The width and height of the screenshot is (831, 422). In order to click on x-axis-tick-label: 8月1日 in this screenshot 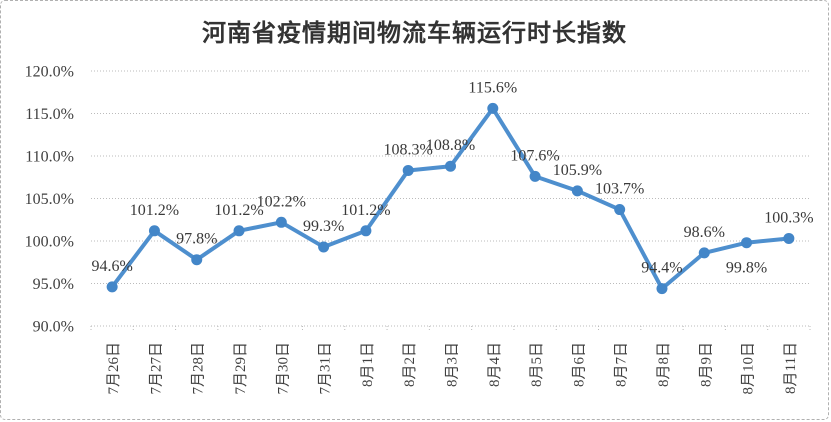, I will do `click(368, 364)`.